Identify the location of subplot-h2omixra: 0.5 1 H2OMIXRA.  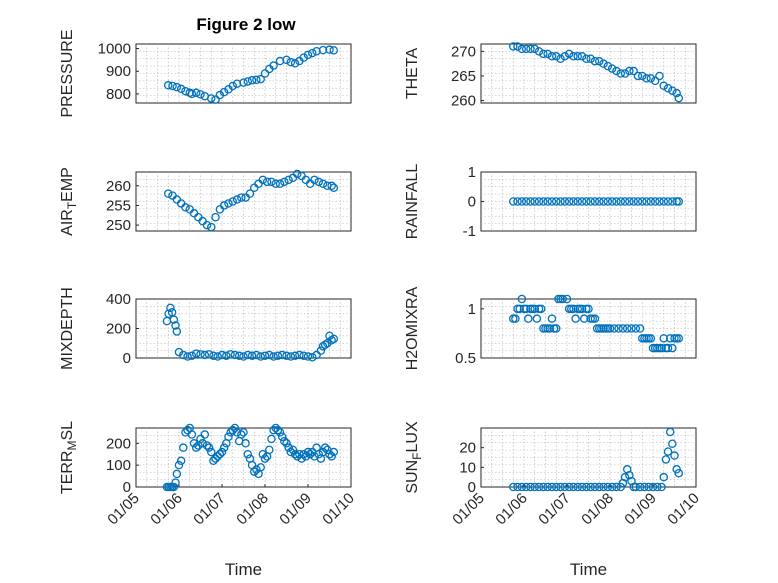
(550, 328).